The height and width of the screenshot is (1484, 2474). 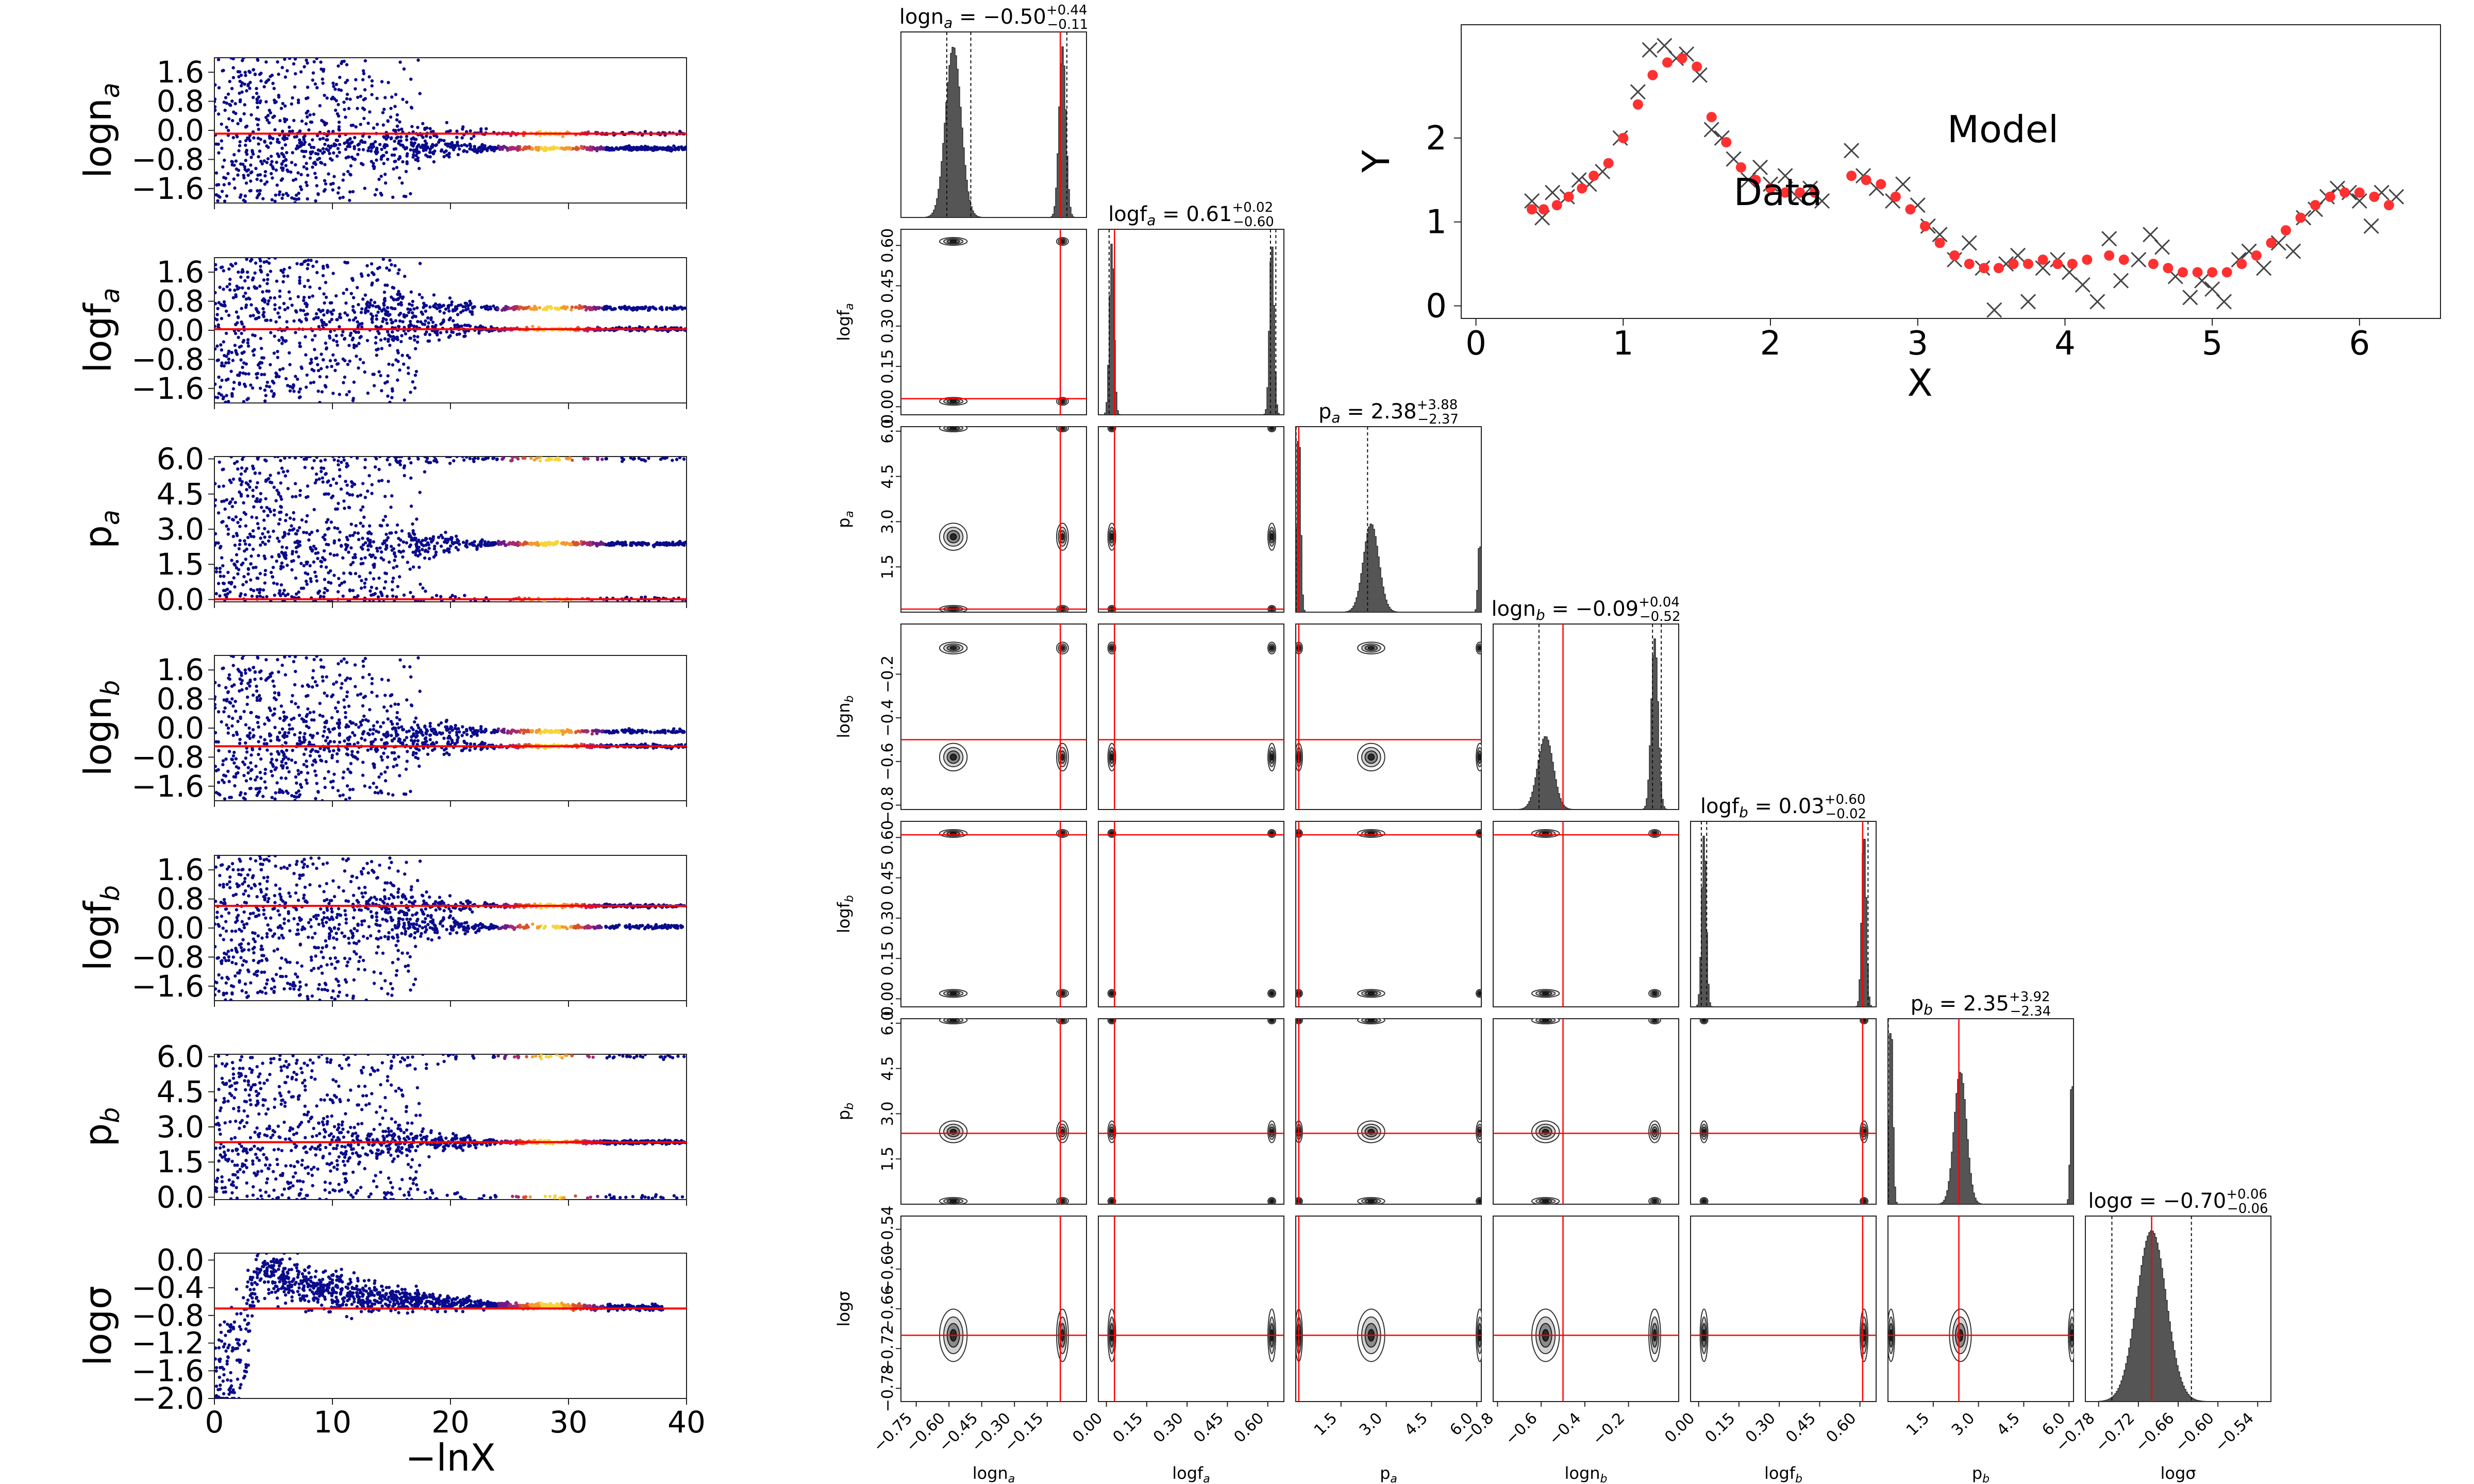 I want to click on trace-ylabel: logna, so click(x=100, y=130).